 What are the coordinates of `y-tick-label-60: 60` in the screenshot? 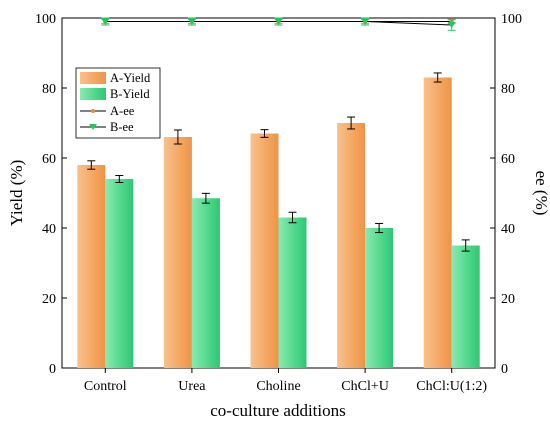 It's located at (49, 159).